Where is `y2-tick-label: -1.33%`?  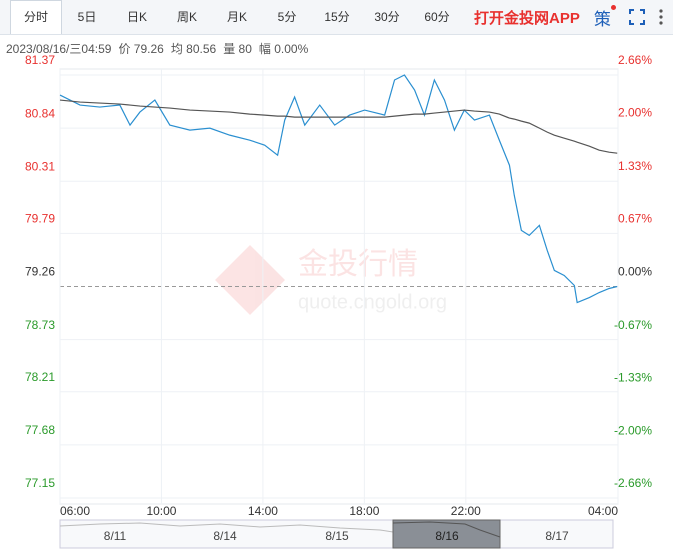 y2-tick-label: -1.33% is located at coordinates (633, 377).